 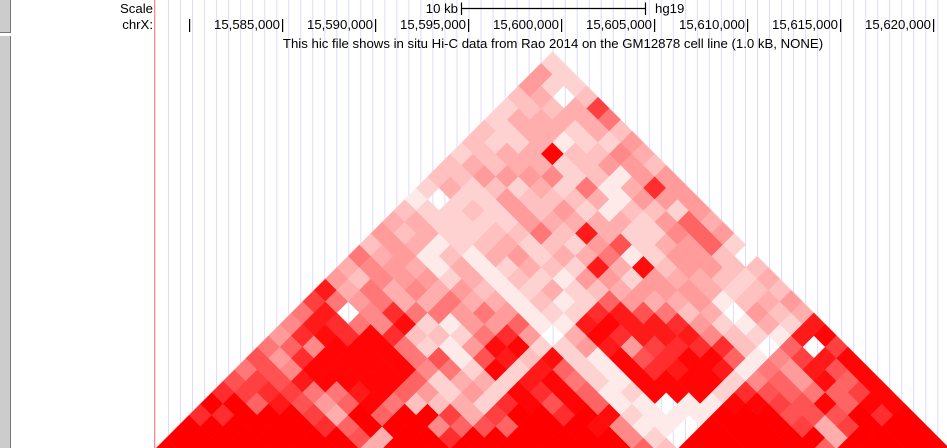 What do you see at coordinates (712, 24) in the screenshot?
I see `svg-text: 15,610,000` at bounding box center [712, 24].